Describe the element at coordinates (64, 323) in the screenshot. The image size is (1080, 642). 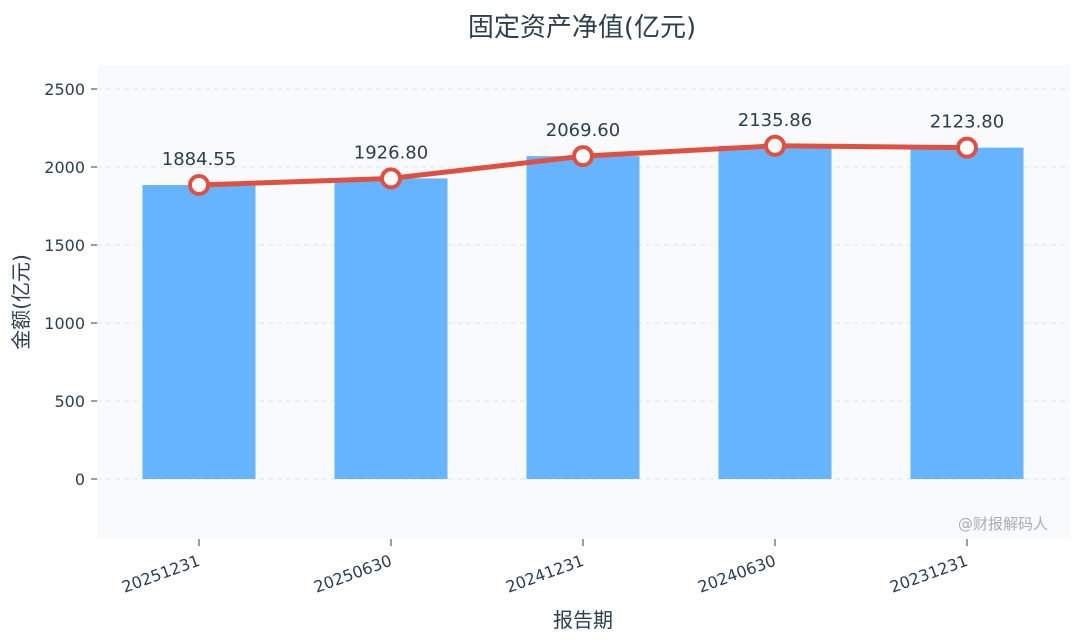
I see `y-tick-label-2: 1000` at that location.